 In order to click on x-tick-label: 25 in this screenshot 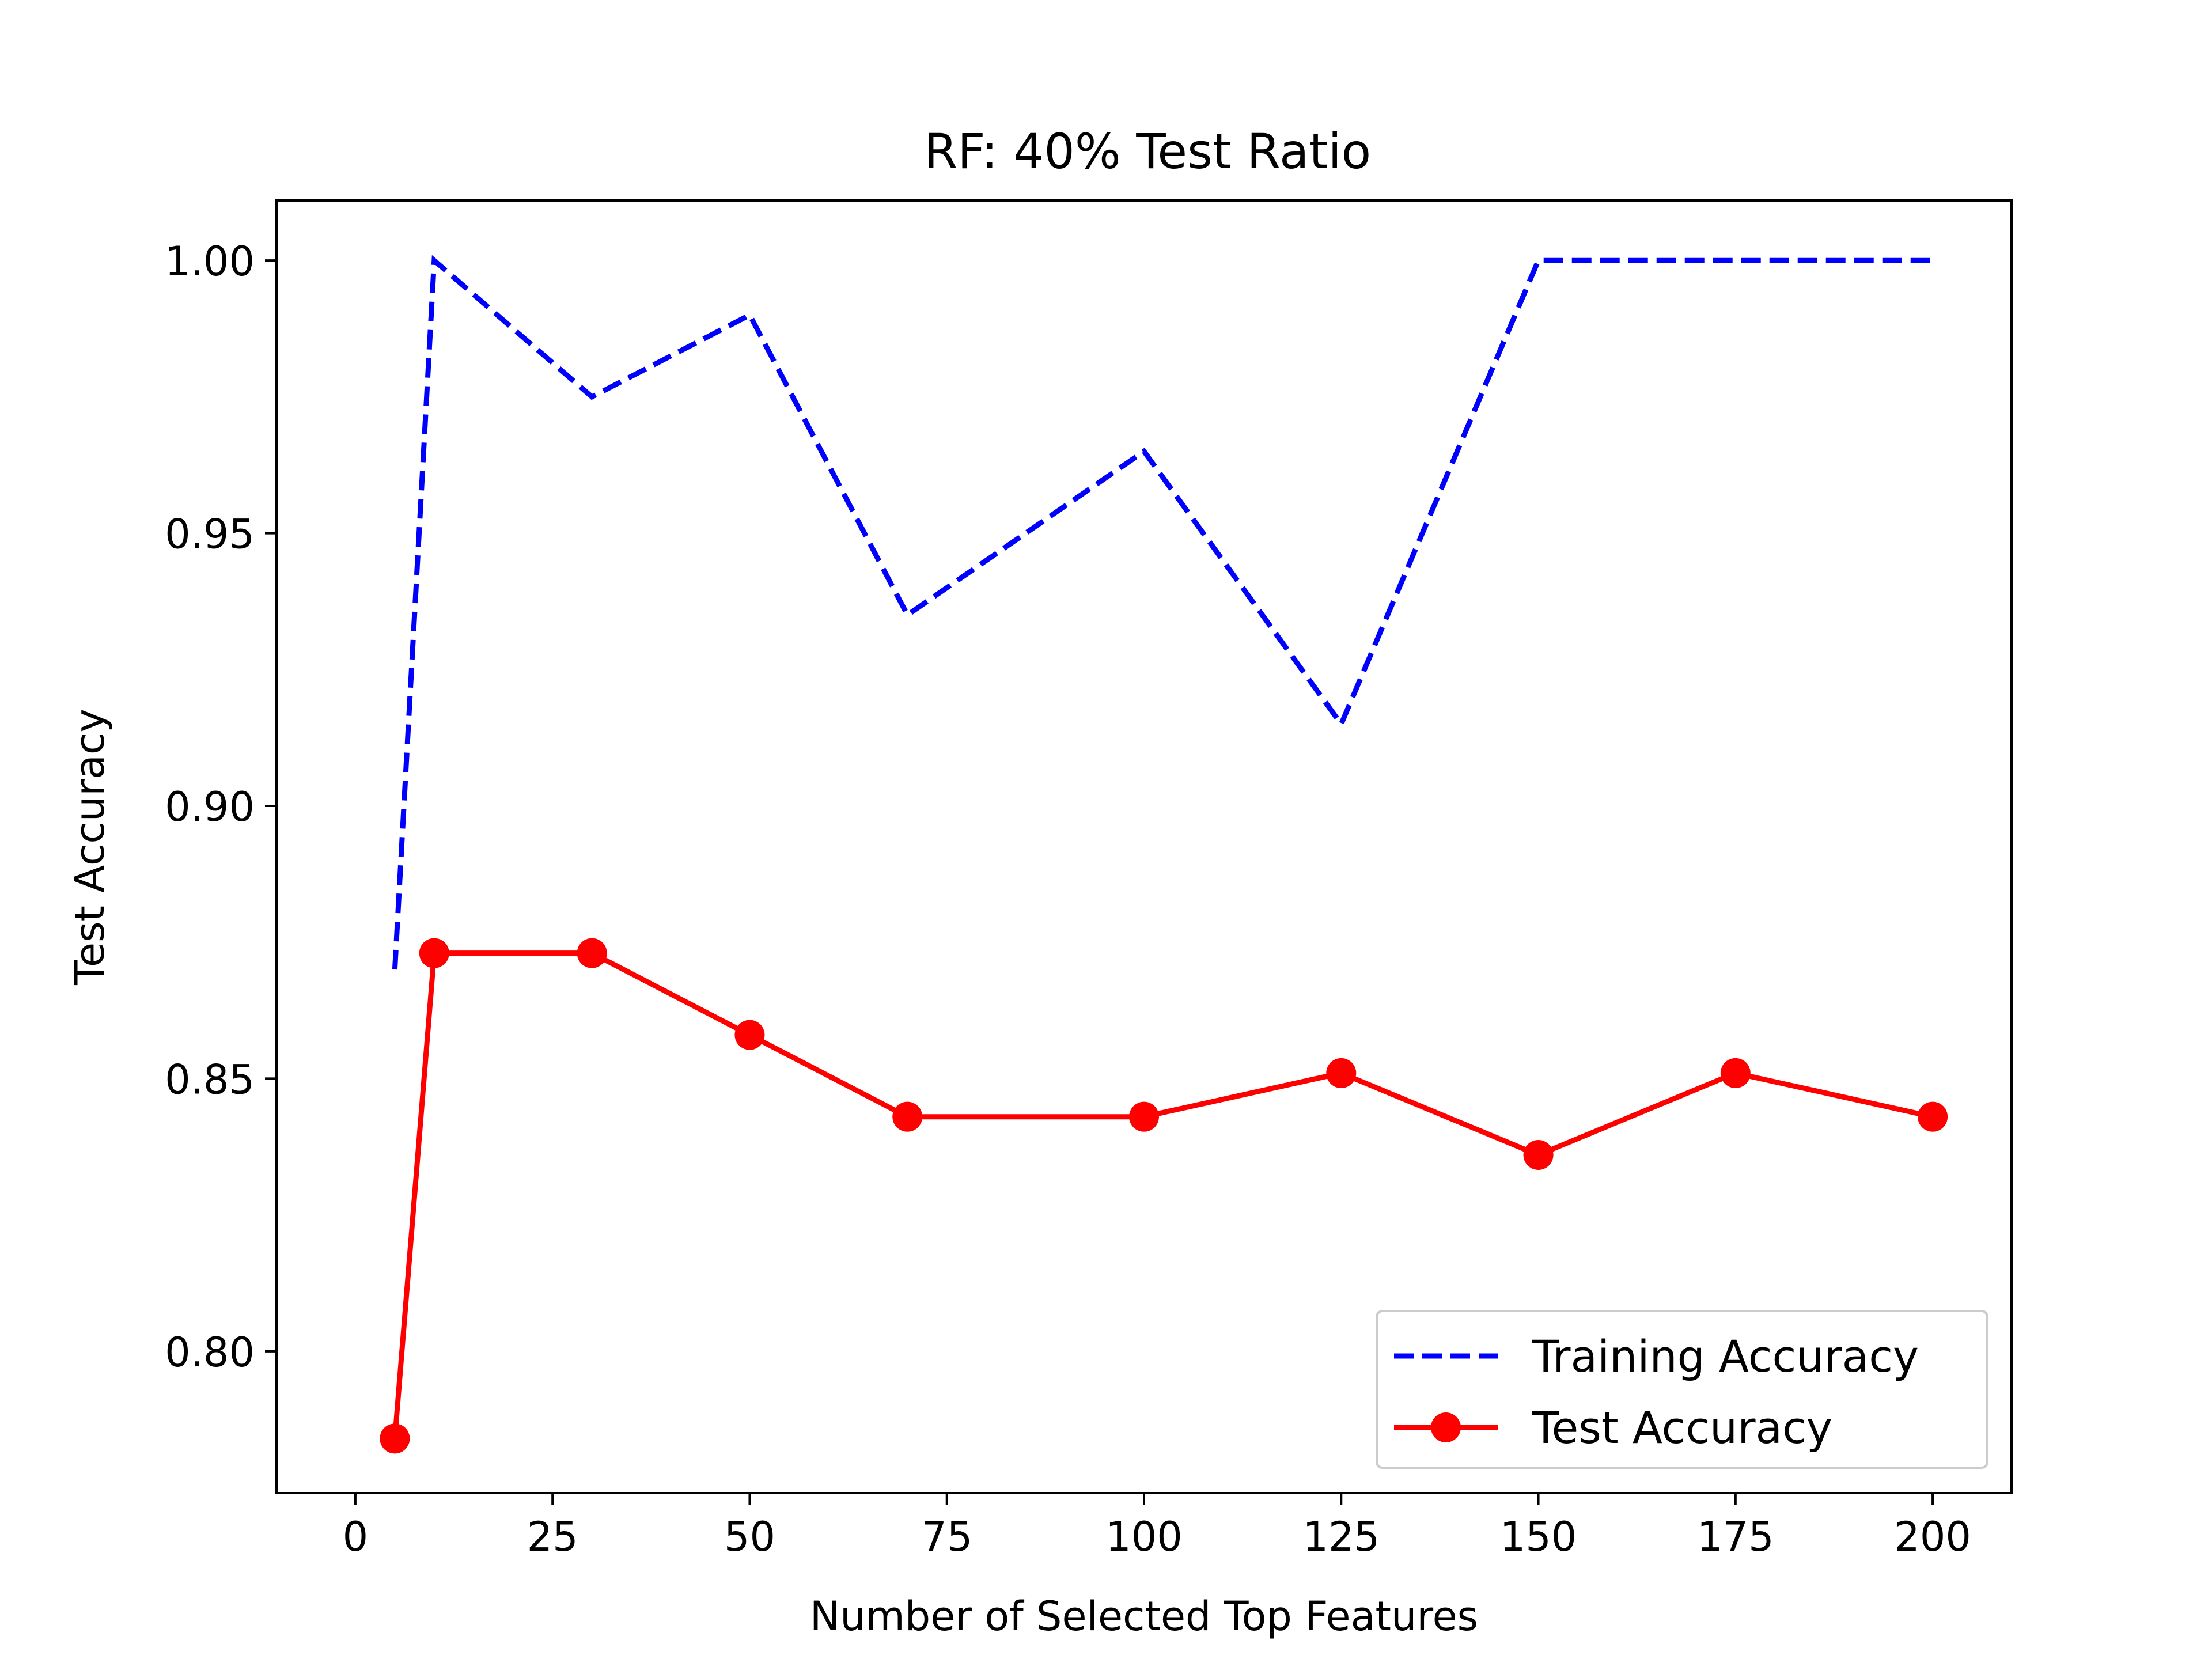, I will do `click(552, 1536)`.